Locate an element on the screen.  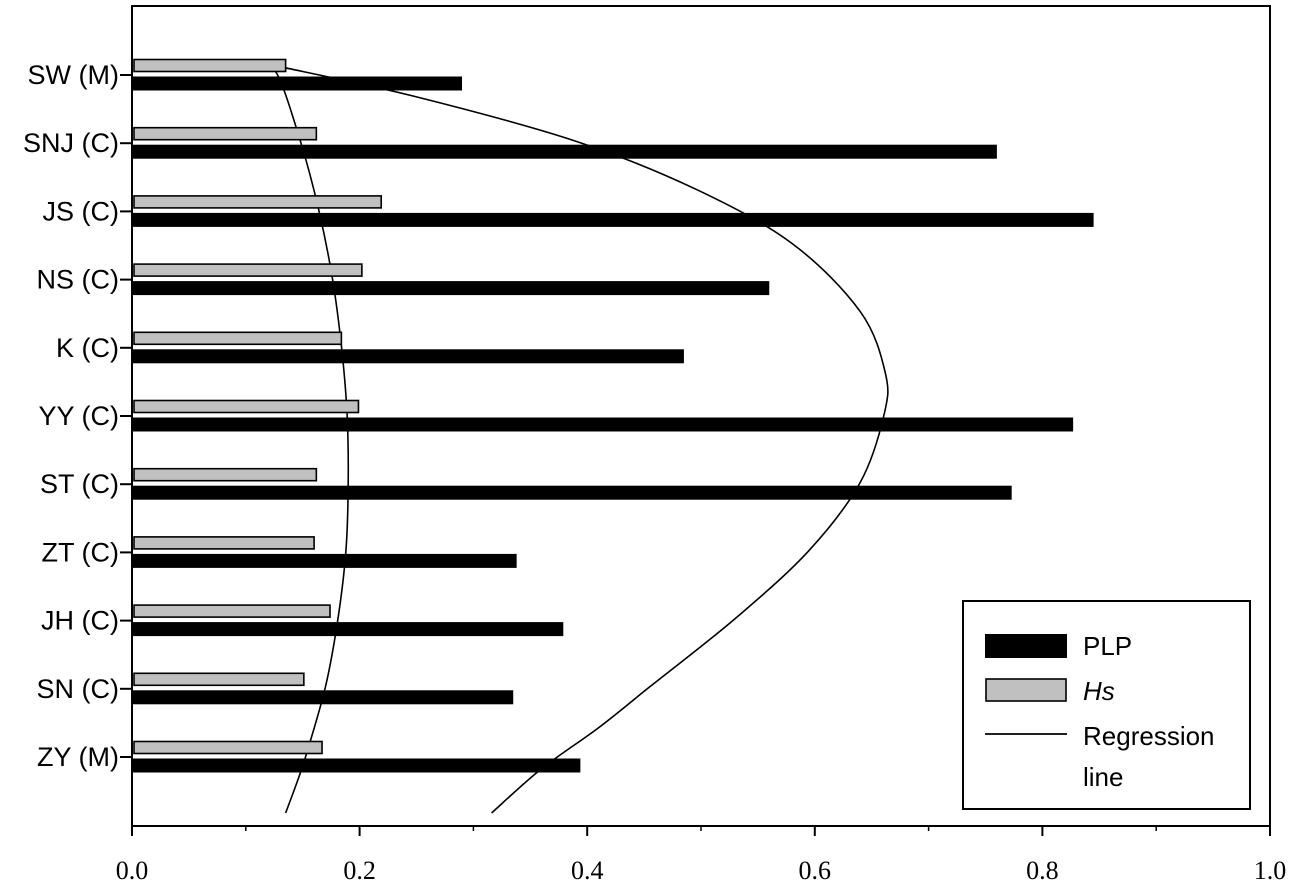
y-tick-label: ZY (M) is located at coordinates (78, 757).